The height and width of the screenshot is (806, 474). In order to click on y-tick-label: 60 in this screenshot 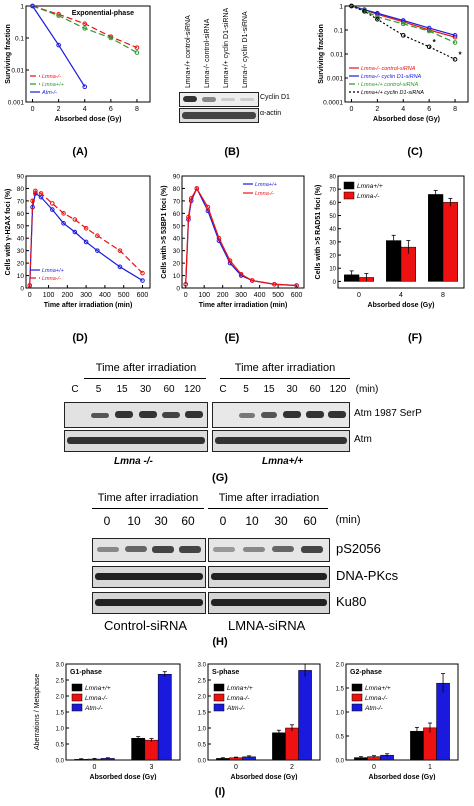, I will do `click(21, 214)`.